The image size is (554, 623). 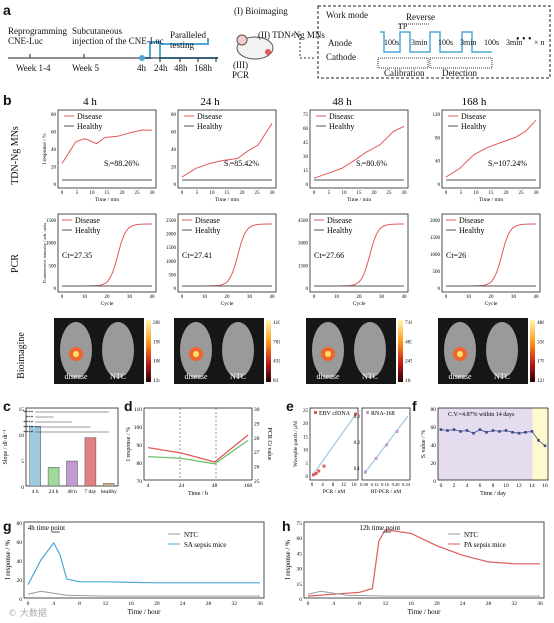 What do you see at coordinates (54, 115) in the screenshot?
I see `mn-ytick-0-0: 80` at bounding box center [54, 115].